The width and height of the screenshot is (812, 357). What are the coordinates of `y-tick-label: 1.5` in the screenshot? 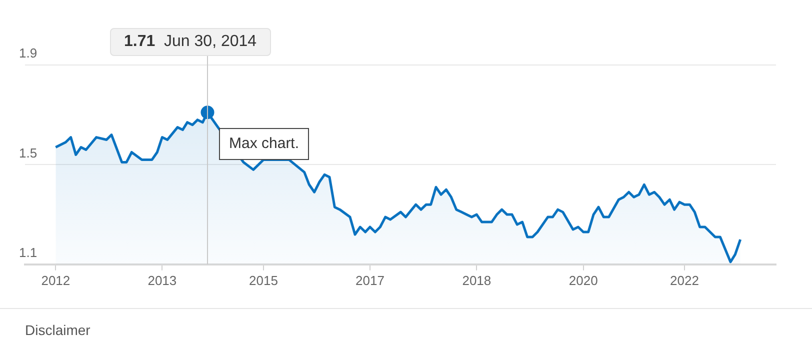 It's located at (28, 152).